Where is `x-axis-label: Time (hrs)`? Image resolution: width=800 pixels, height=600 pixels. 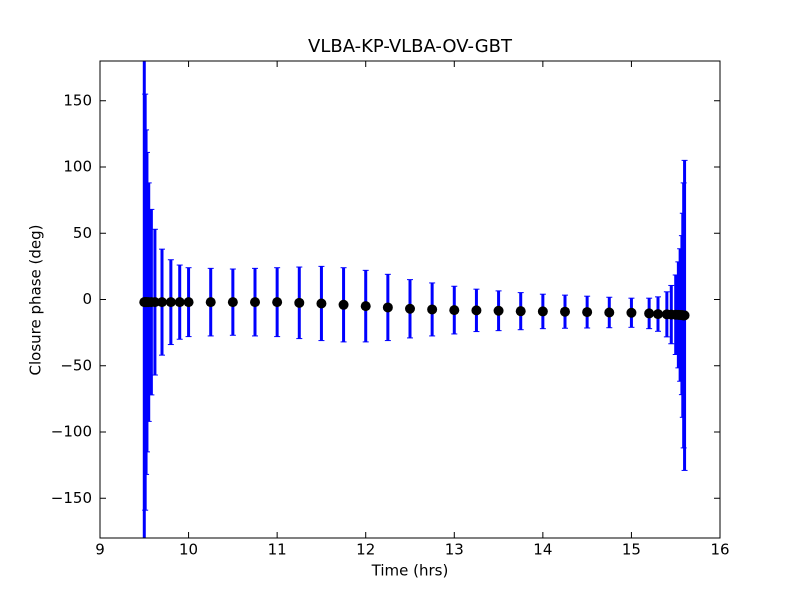 x-axis-label: Time (hrs) is located at coordinates (410, 571).